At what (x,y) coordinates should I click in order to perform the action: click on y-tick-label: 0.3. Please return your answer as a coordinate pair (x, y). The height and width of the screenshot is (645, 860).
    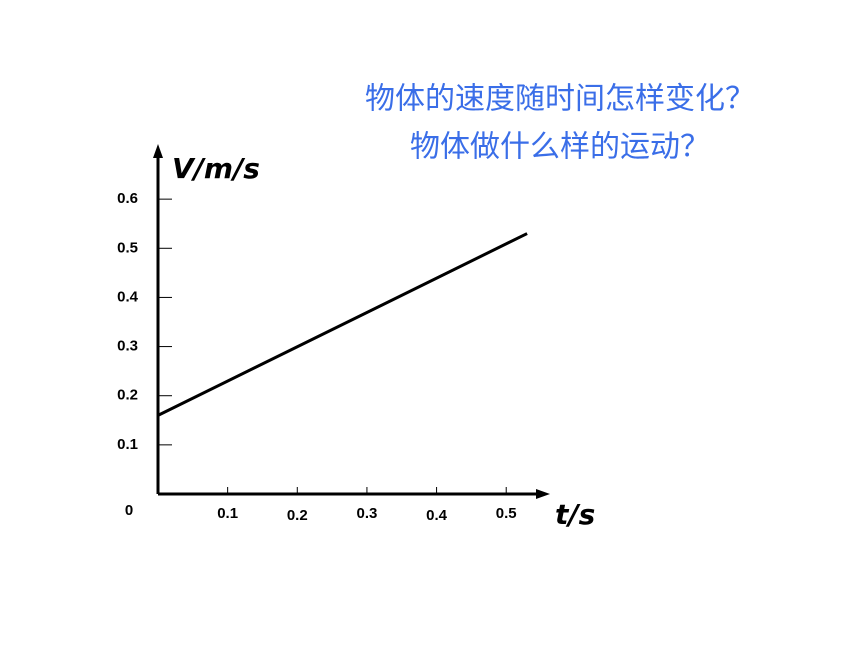
    Looking at the image, I should click on (127, 346).